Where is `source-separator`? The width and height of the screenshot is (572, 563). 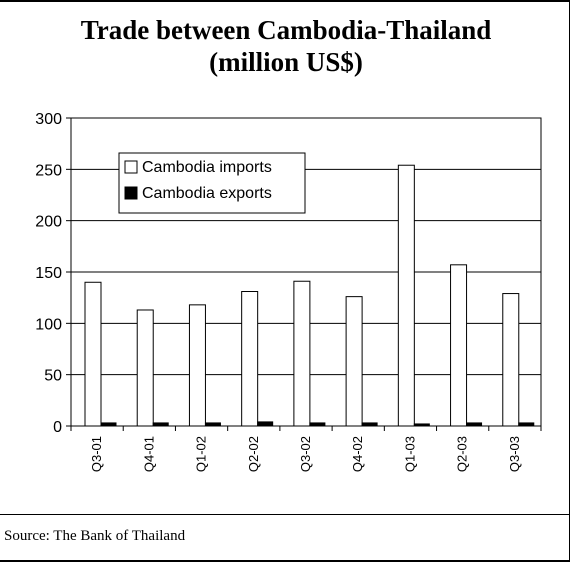
source-separator is located at coordinates (285, 514).